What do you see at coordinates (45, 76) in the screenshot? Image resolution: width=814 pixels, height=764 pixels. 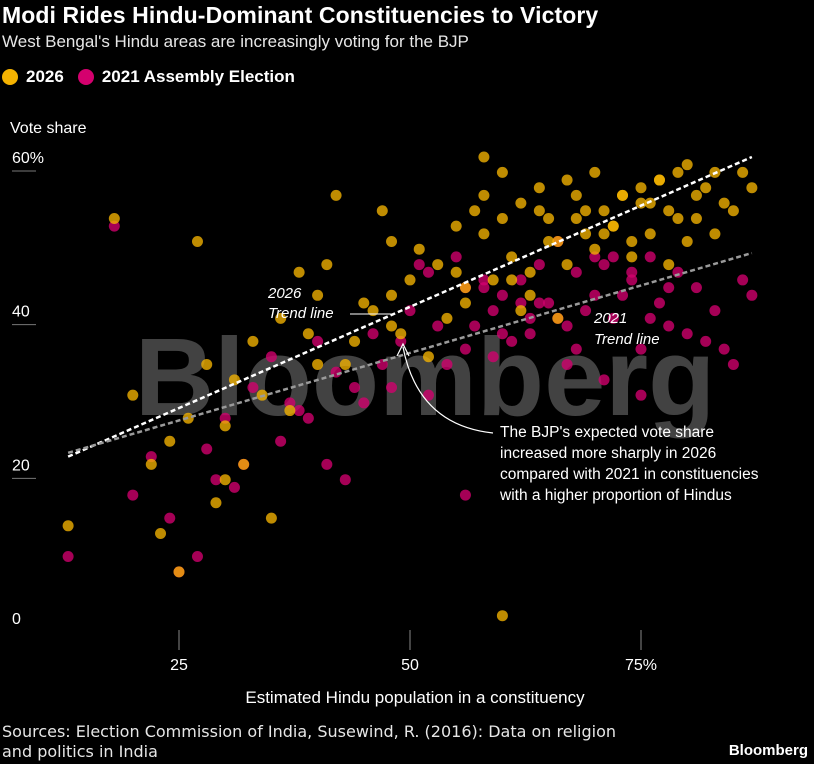 I see `legend-label-2026: 2026` at bounding box center [45, 76].